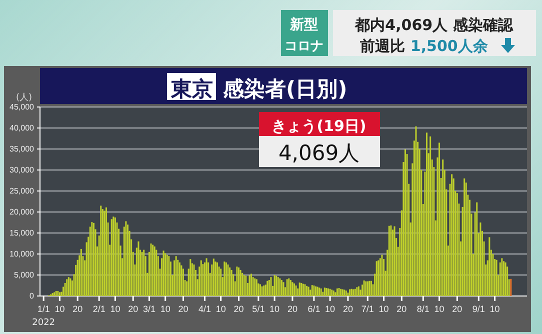  What do you see at coordinates (423, 309) in the screenshot?
I see `x-tick-label: 8/1` at bounding box center [423, 309].